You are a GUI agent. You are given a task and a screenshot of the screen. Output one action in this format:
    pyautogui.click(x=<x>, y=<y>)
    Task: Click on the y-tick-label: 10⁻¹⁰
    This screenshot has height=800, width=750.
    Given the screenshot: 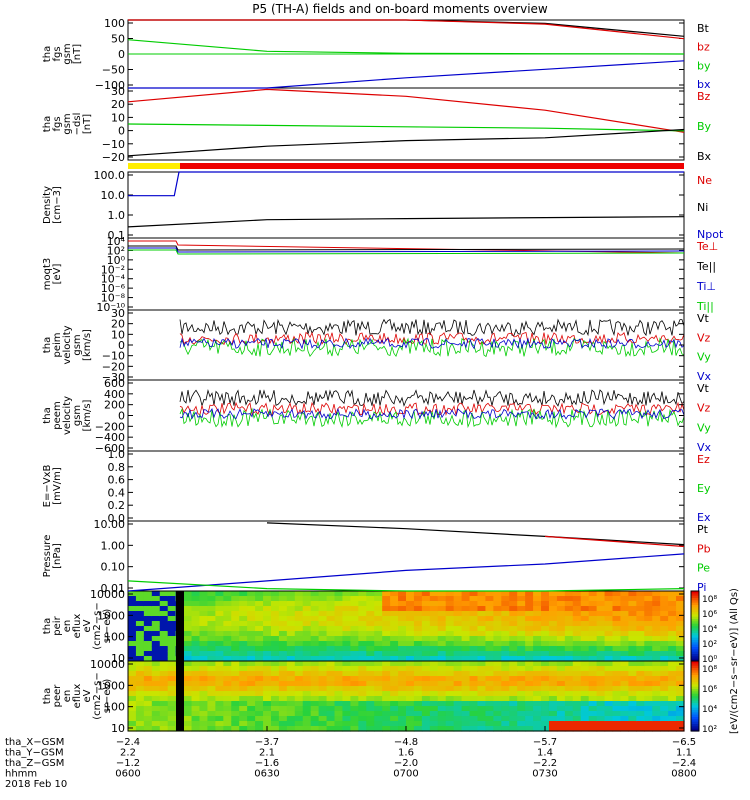 What is the action you would take?
    pyautogui.click(x=110, y=307)
    